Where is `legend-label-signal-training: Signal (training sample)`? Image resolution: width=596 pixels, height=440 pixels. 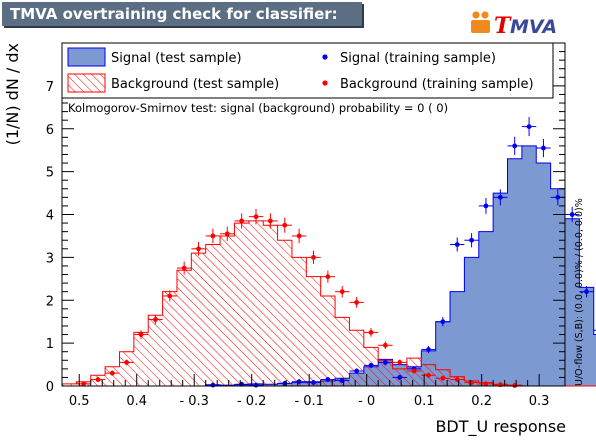 legend-label-signal-training: Signal (training sample) is located at coordinates (418, 58).